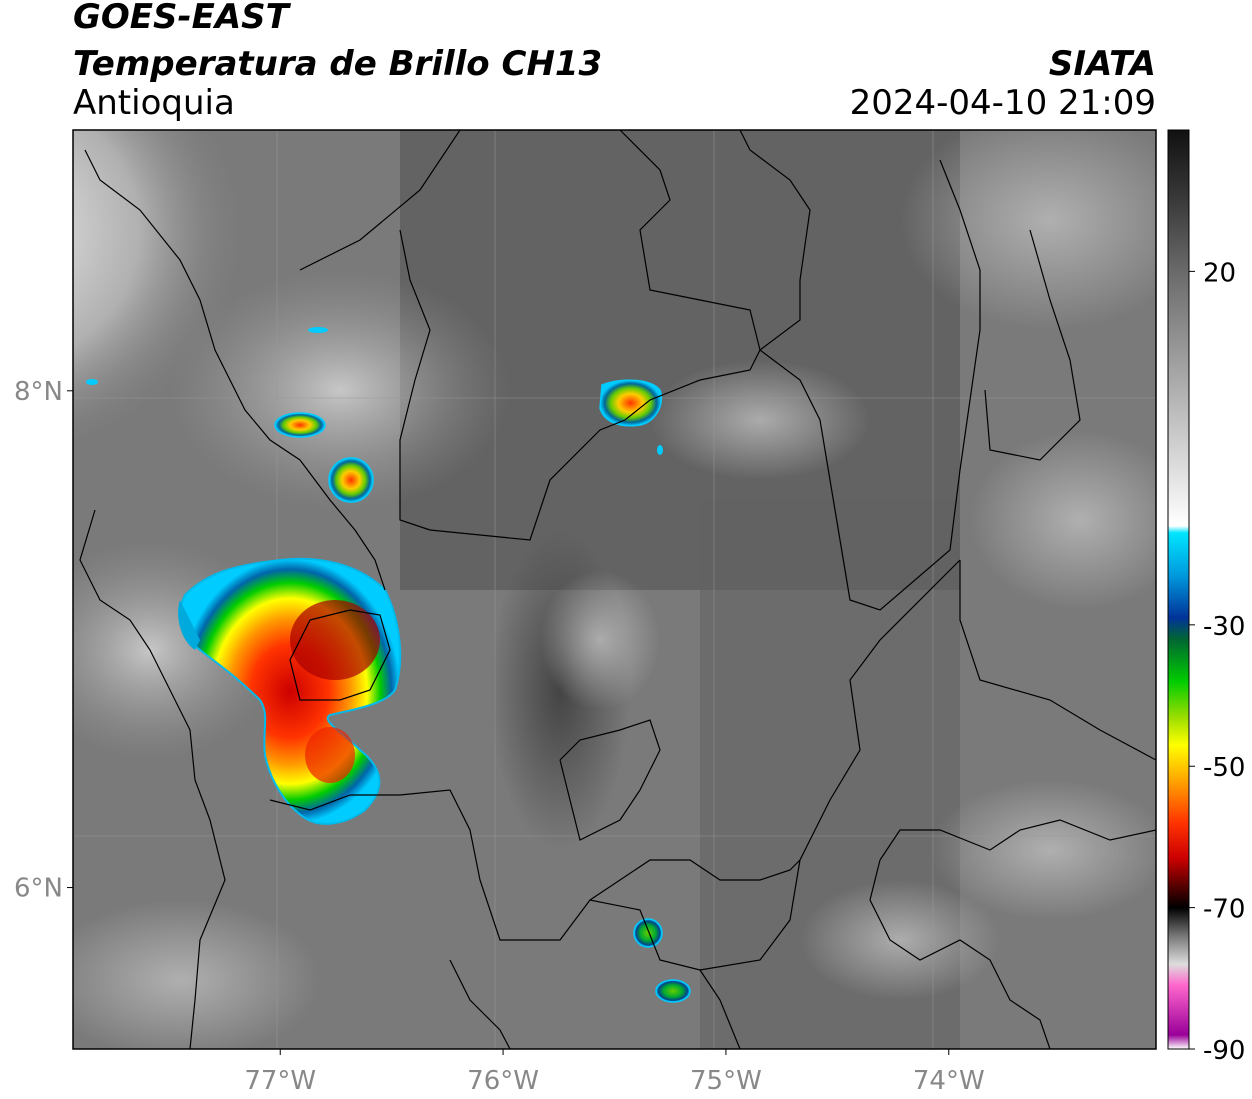 The width and height of the screenshot is (1252, 1099). What do you see at coordinates (1224, 1051) in the screenshot?
I see `colorbar-tick-label: -90` at bounding box center [1224, 1051].